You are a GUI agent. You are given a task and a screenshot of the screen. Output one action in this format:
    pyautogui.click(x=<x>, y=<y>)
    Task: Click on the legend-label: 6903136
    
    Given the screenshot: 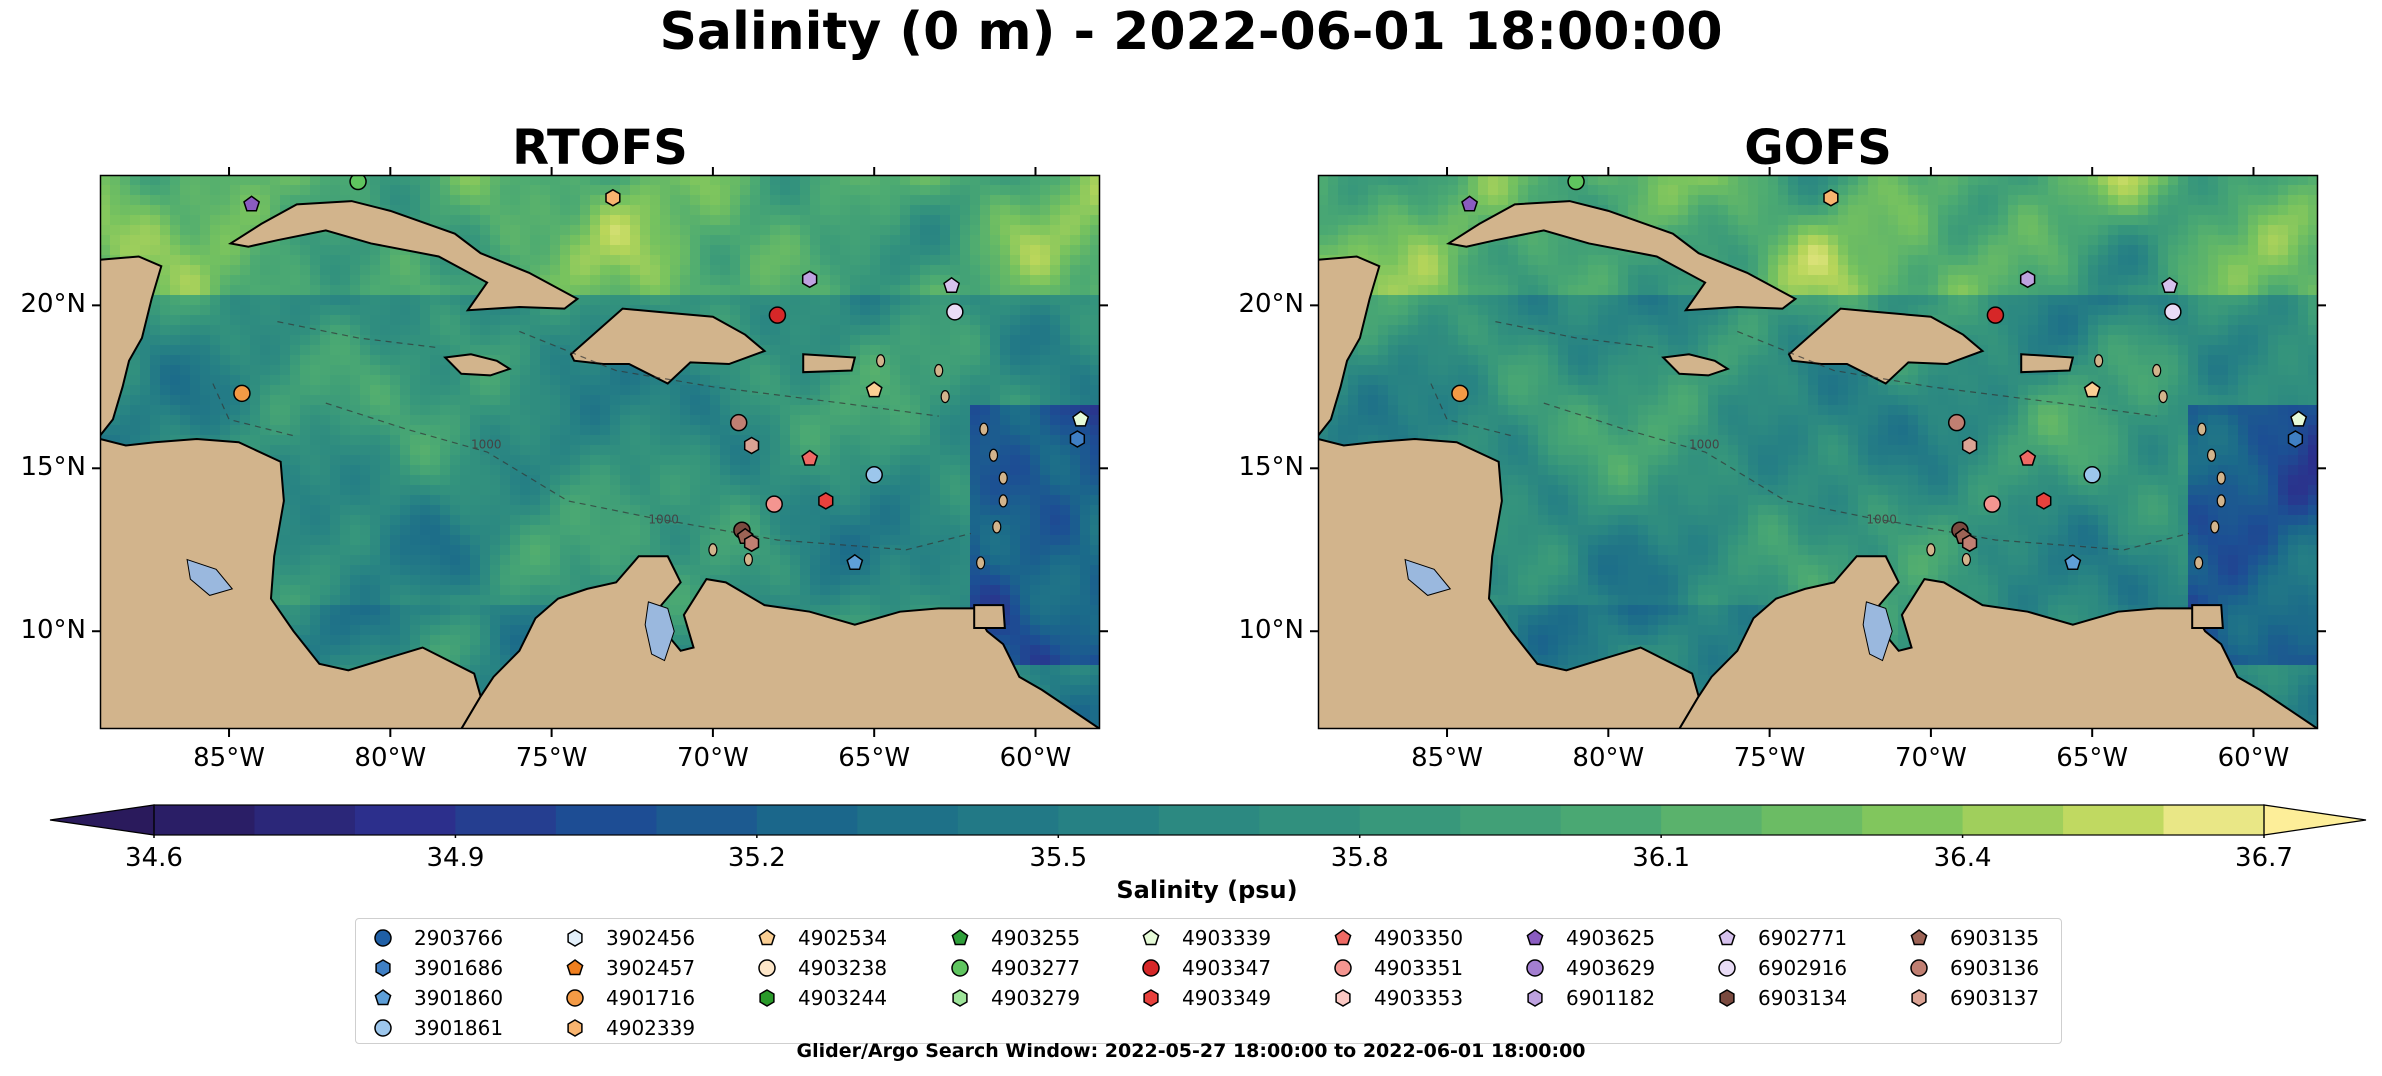 What is the action you would take?
    pyautogui.click(x=1995, y=968)
    